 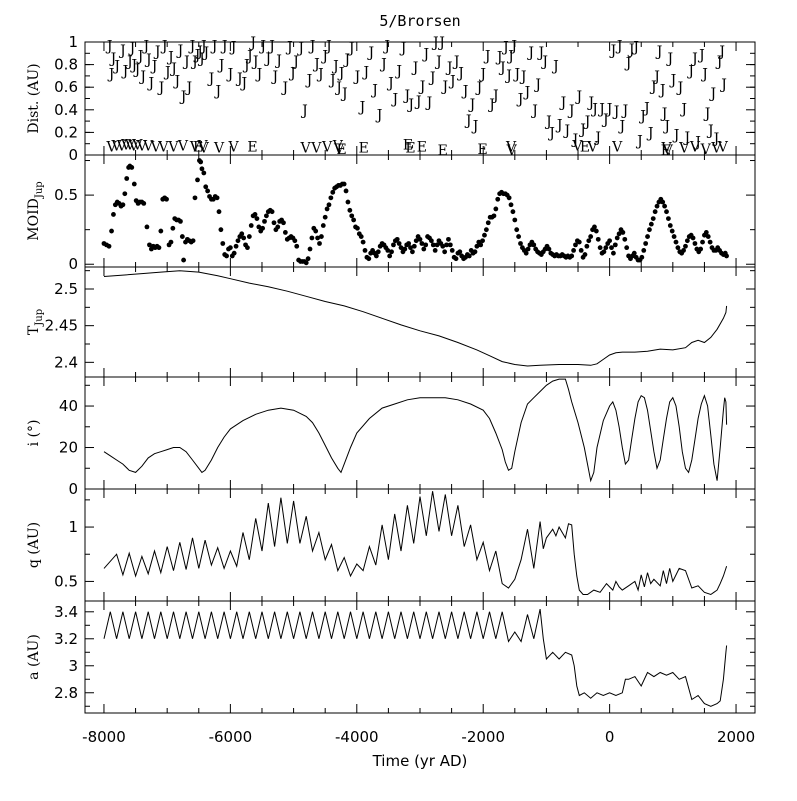 What do you see at coordinates (736, 737) in the screenshot?
I see `x-tick-label: 2000` at bounding box center [736, 737].